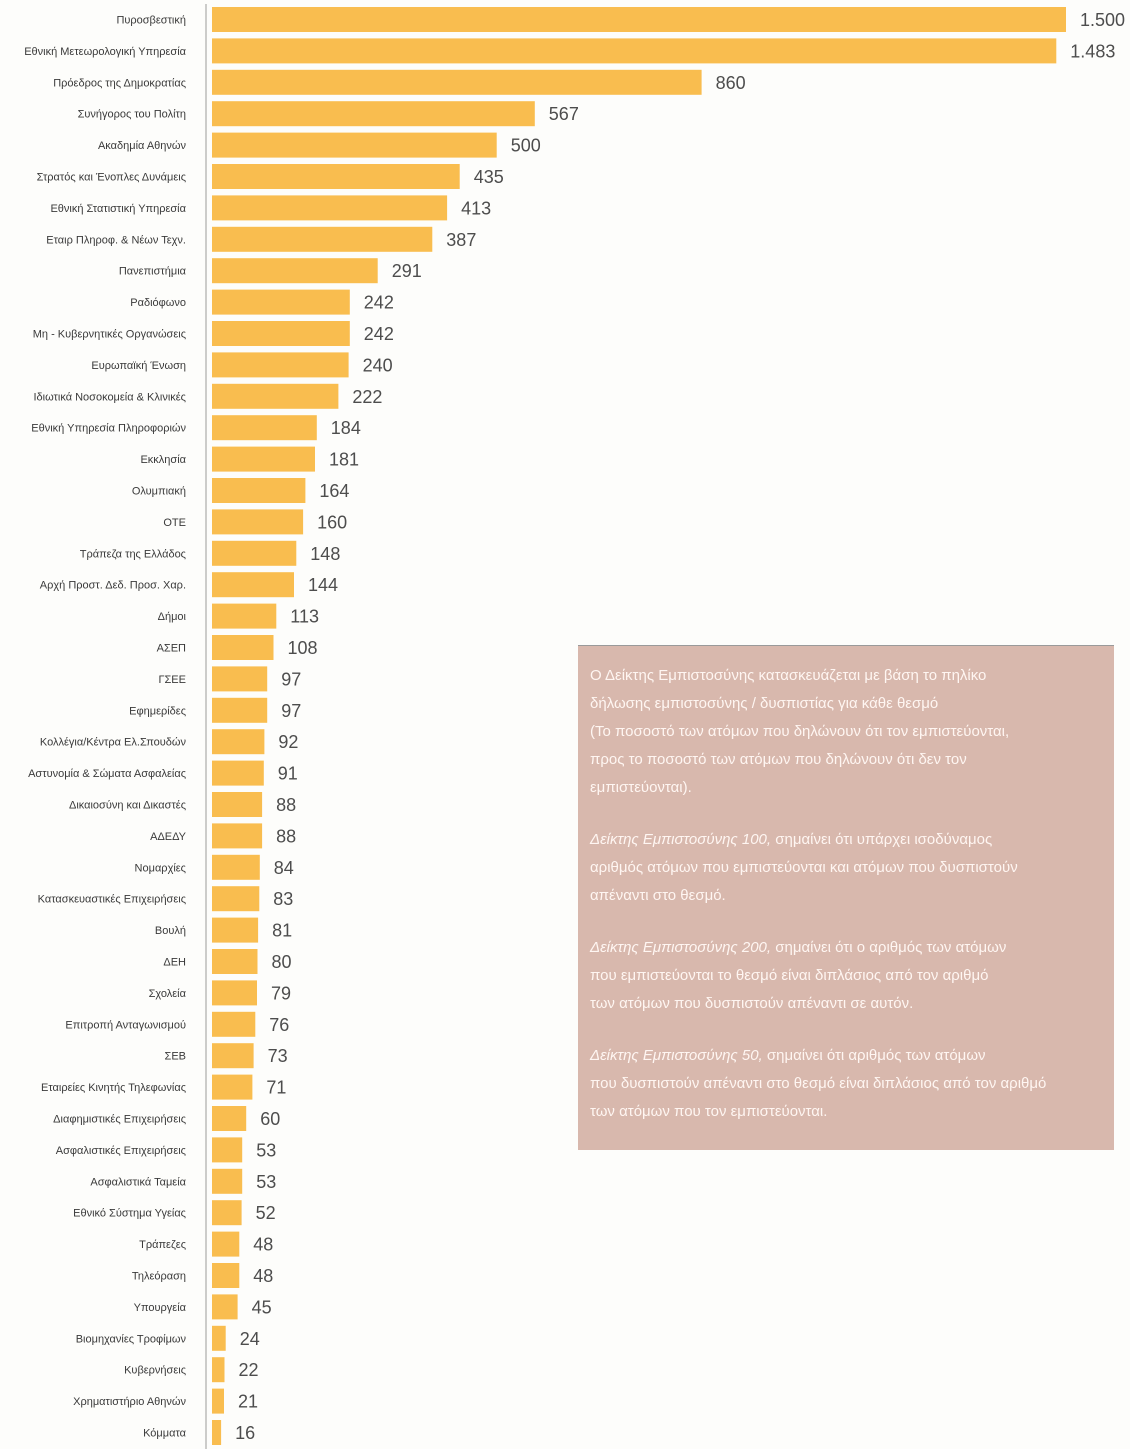 Image resolution: width=1130 pixels, height=1449 pixels. What do you see at coordinates (286, 836) in the screenshot?
I see `value-label: 88` at bounding box center [286, 836].